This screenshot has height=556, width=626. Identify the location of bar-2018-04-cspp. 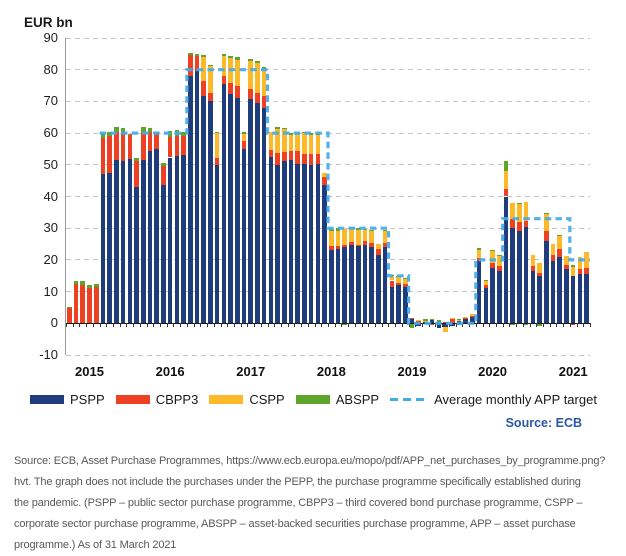
(351, 235).